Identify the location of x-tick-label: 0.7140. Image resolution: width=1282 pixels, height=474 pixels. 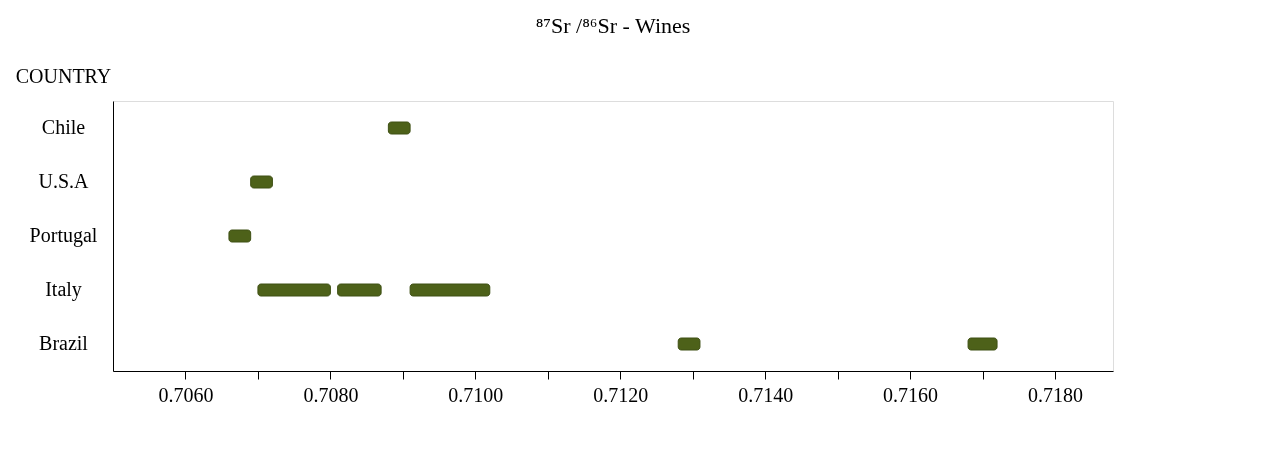
(766, 394).